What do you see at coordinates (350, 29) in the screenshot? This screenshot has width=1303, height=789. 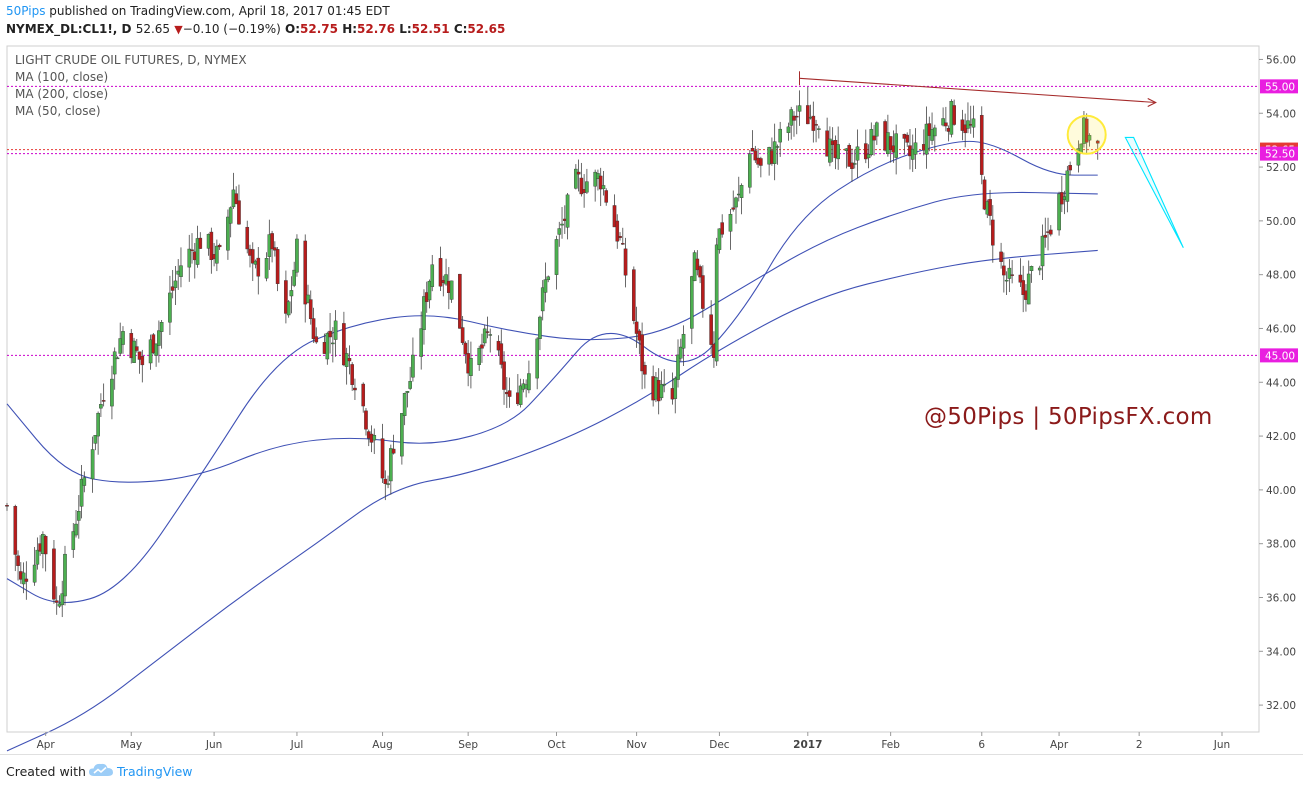 I see `high-label: H:` at bounding box center [350, 29].